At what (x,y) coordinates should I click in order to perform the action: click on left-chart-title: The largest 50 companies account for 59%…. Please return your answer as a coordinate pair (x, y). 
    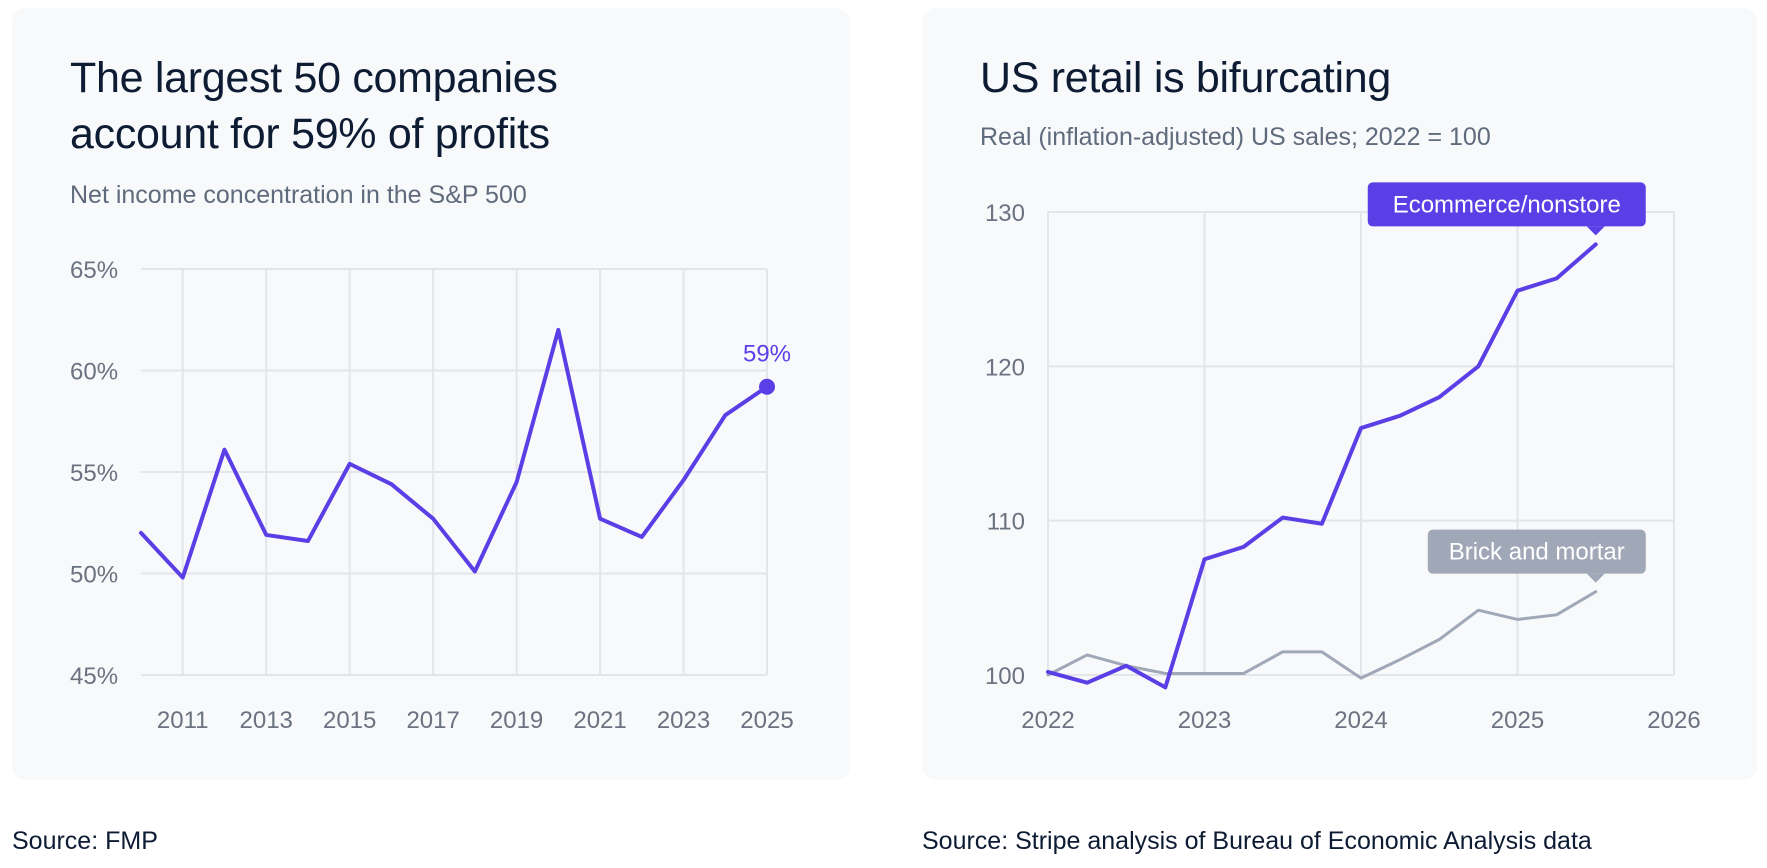
    Looking at the image, I should click on (314, 106).